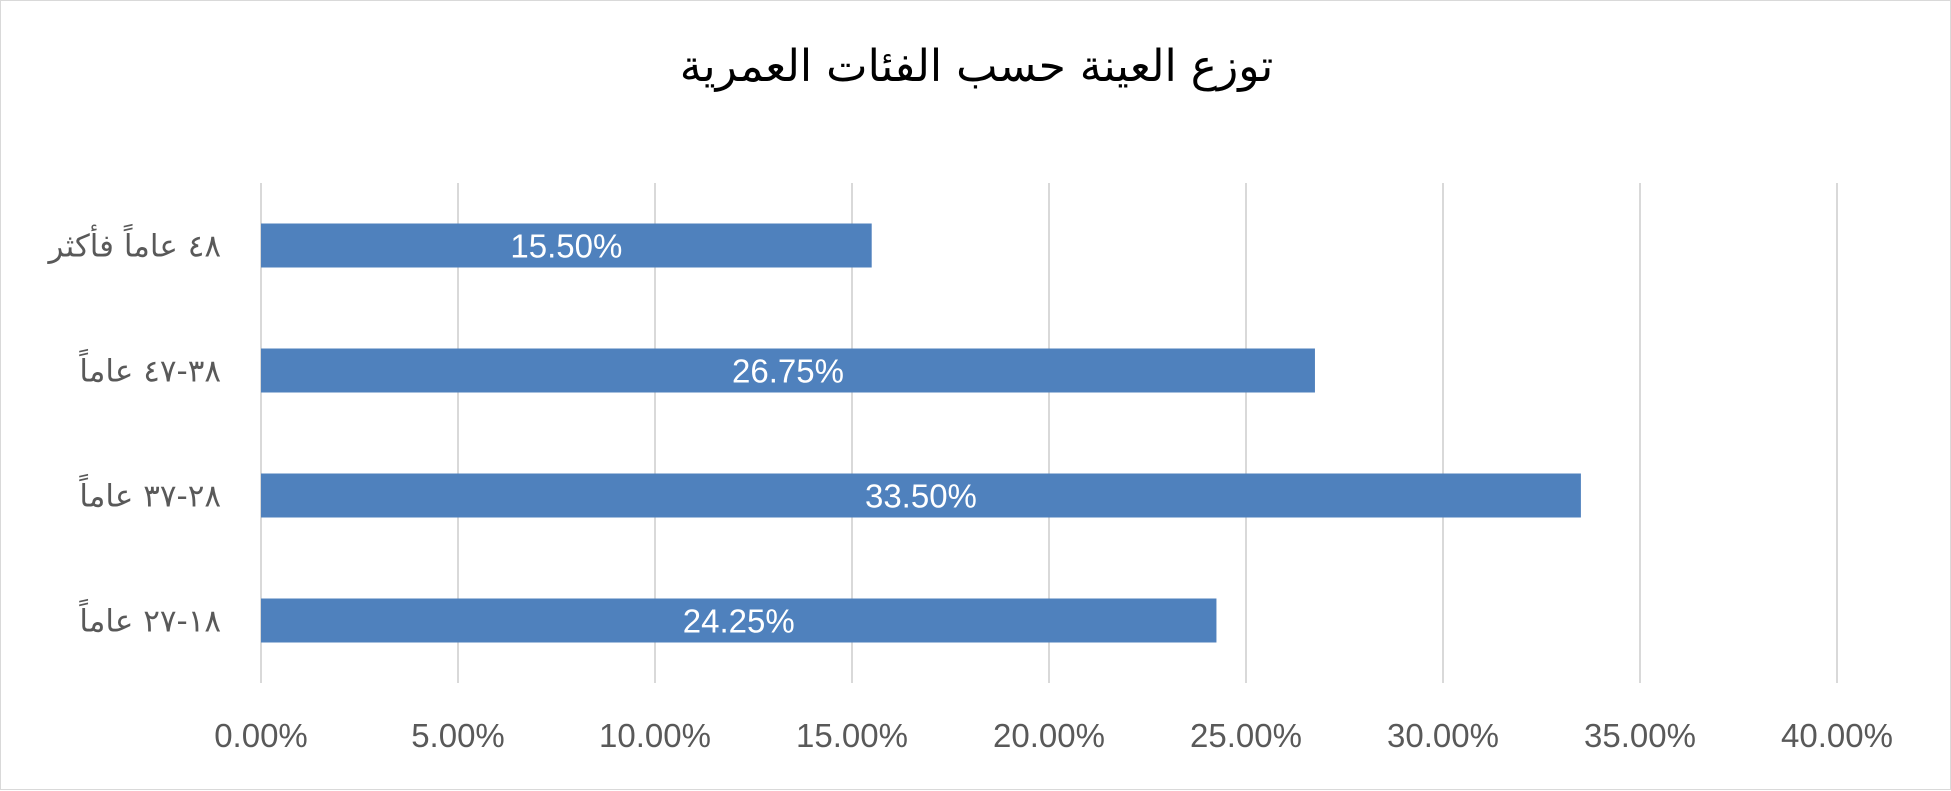 Image resolution: width=1951 pixels, height=791 pixels. Describe the element at coordinates (150, 619) in the screenshot. I see `category-label: ١٨-٢٧ عاماً` at that location.